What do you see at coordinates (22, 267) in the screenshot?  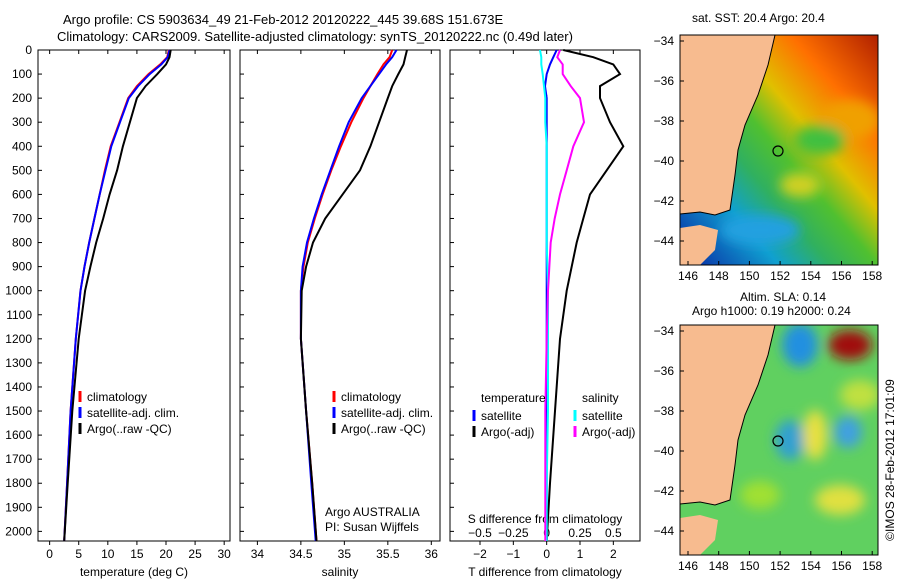 I see `y-tick-label: 900` at bounding box center [22, 267].